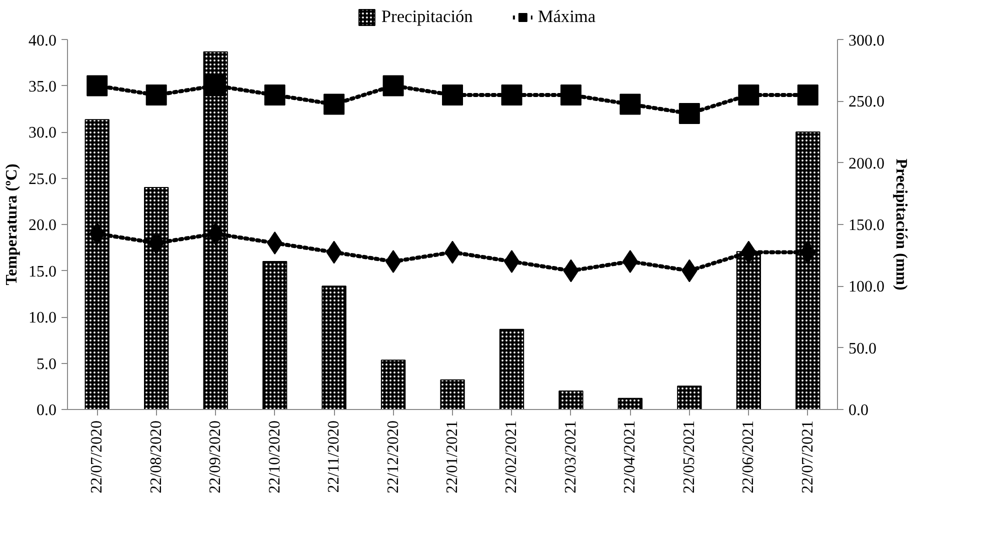 The width and height of the screenshot is (981, 538). Describe the element at coordinates (46, 364) in the screenshot. I see `y-tick-label: 5.0` at that location.